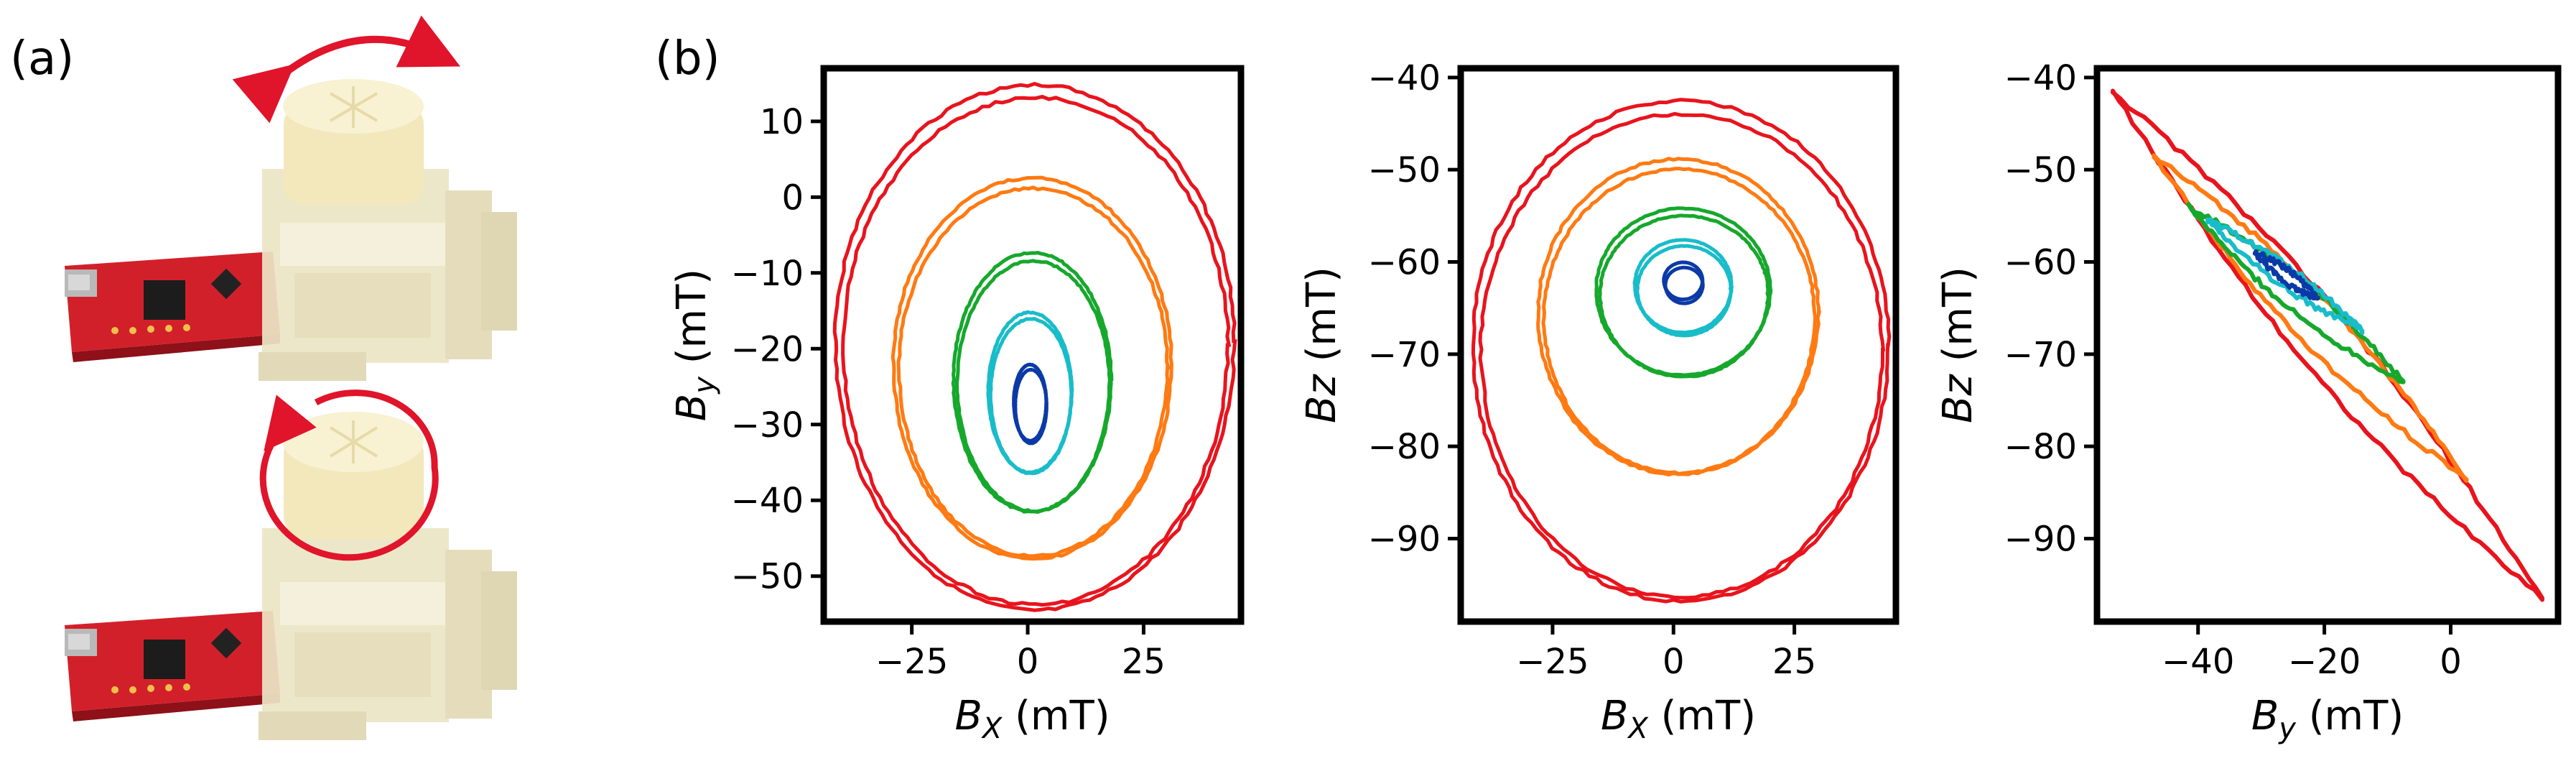 The image size is (2576, 761). Describe the element at coordinates (767, 425) in the screenshot. I see `y-tick-label: −30` at that location.